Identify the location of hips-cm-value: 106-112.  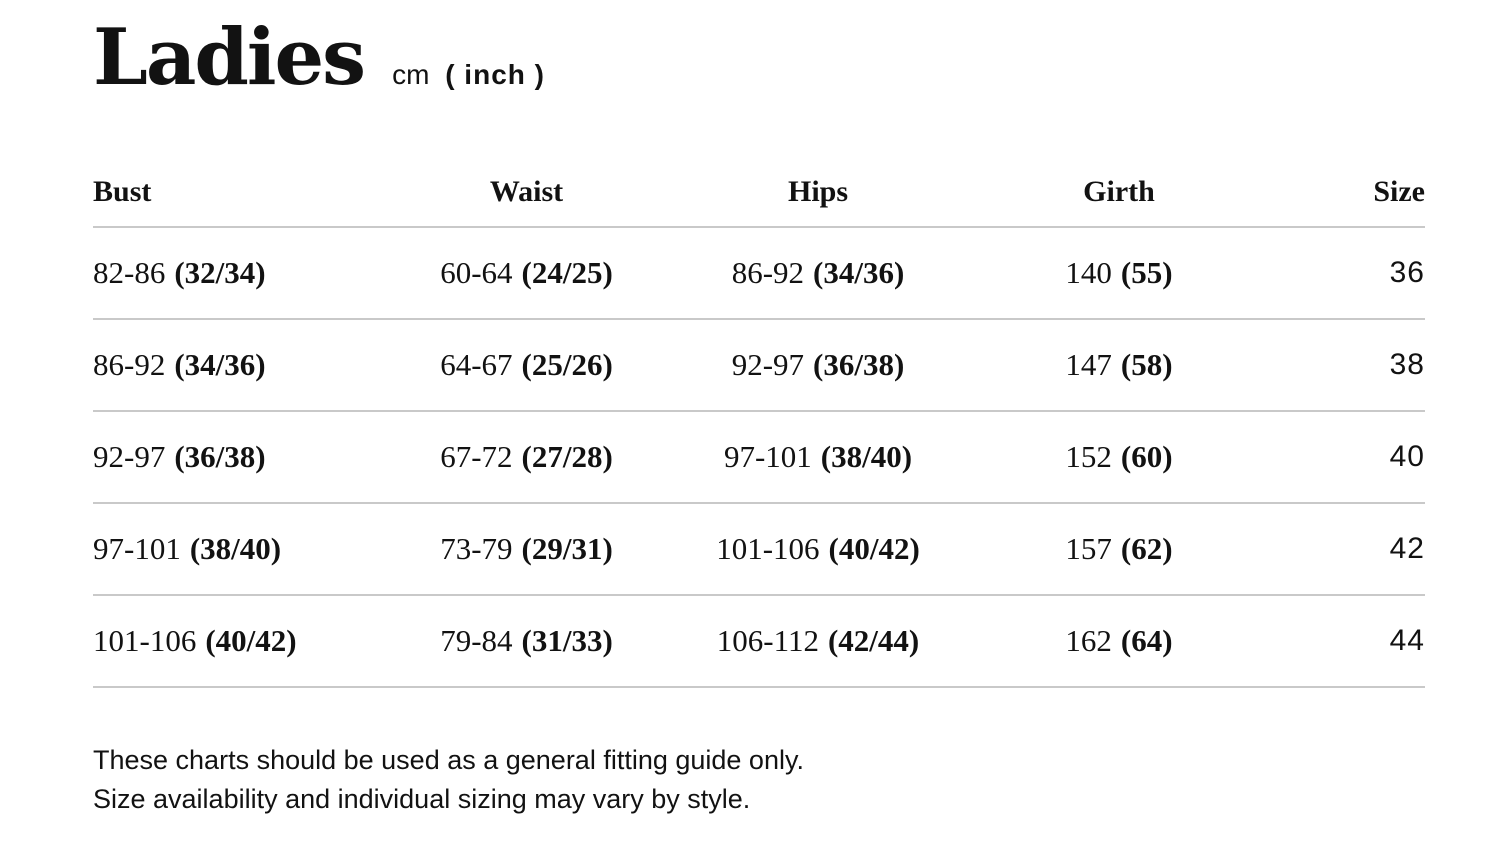
(767, 640).